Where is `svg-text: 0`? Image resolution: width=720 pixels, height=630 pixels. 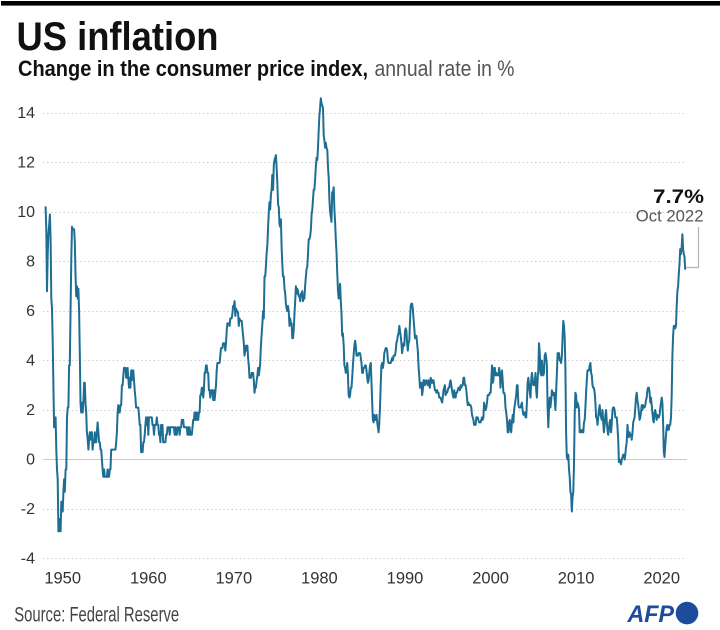 svg-text: 0 is located at coordinates (30, 459).